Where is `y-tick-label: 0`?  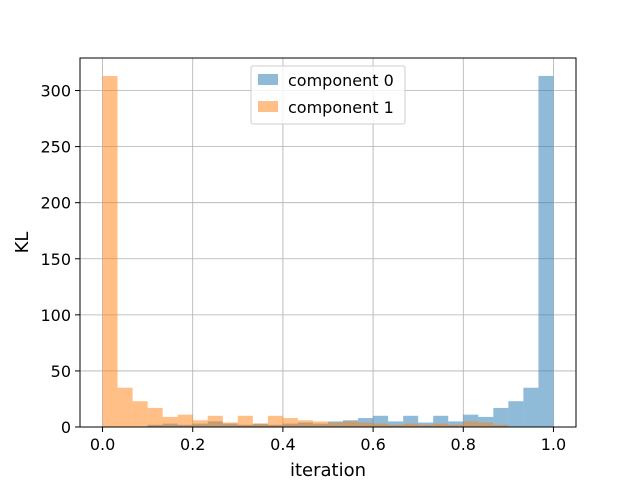
y-tick-label: 0 is located at coordinates (66, 427).